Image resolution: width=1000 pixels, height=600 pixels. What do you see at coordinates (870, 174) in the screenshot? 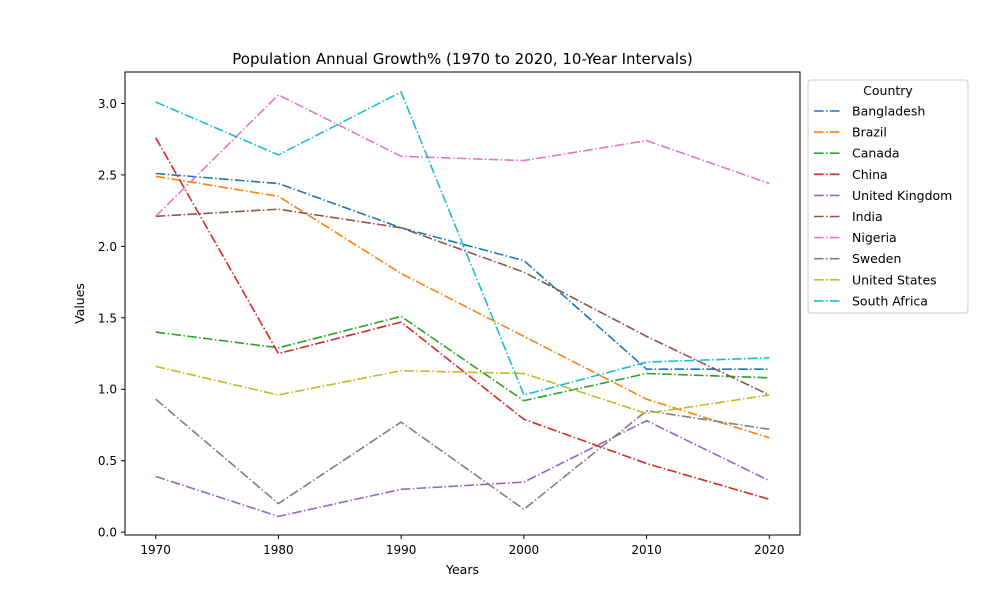
I see `legend-label-china: China` at bounding box center [870, 174].